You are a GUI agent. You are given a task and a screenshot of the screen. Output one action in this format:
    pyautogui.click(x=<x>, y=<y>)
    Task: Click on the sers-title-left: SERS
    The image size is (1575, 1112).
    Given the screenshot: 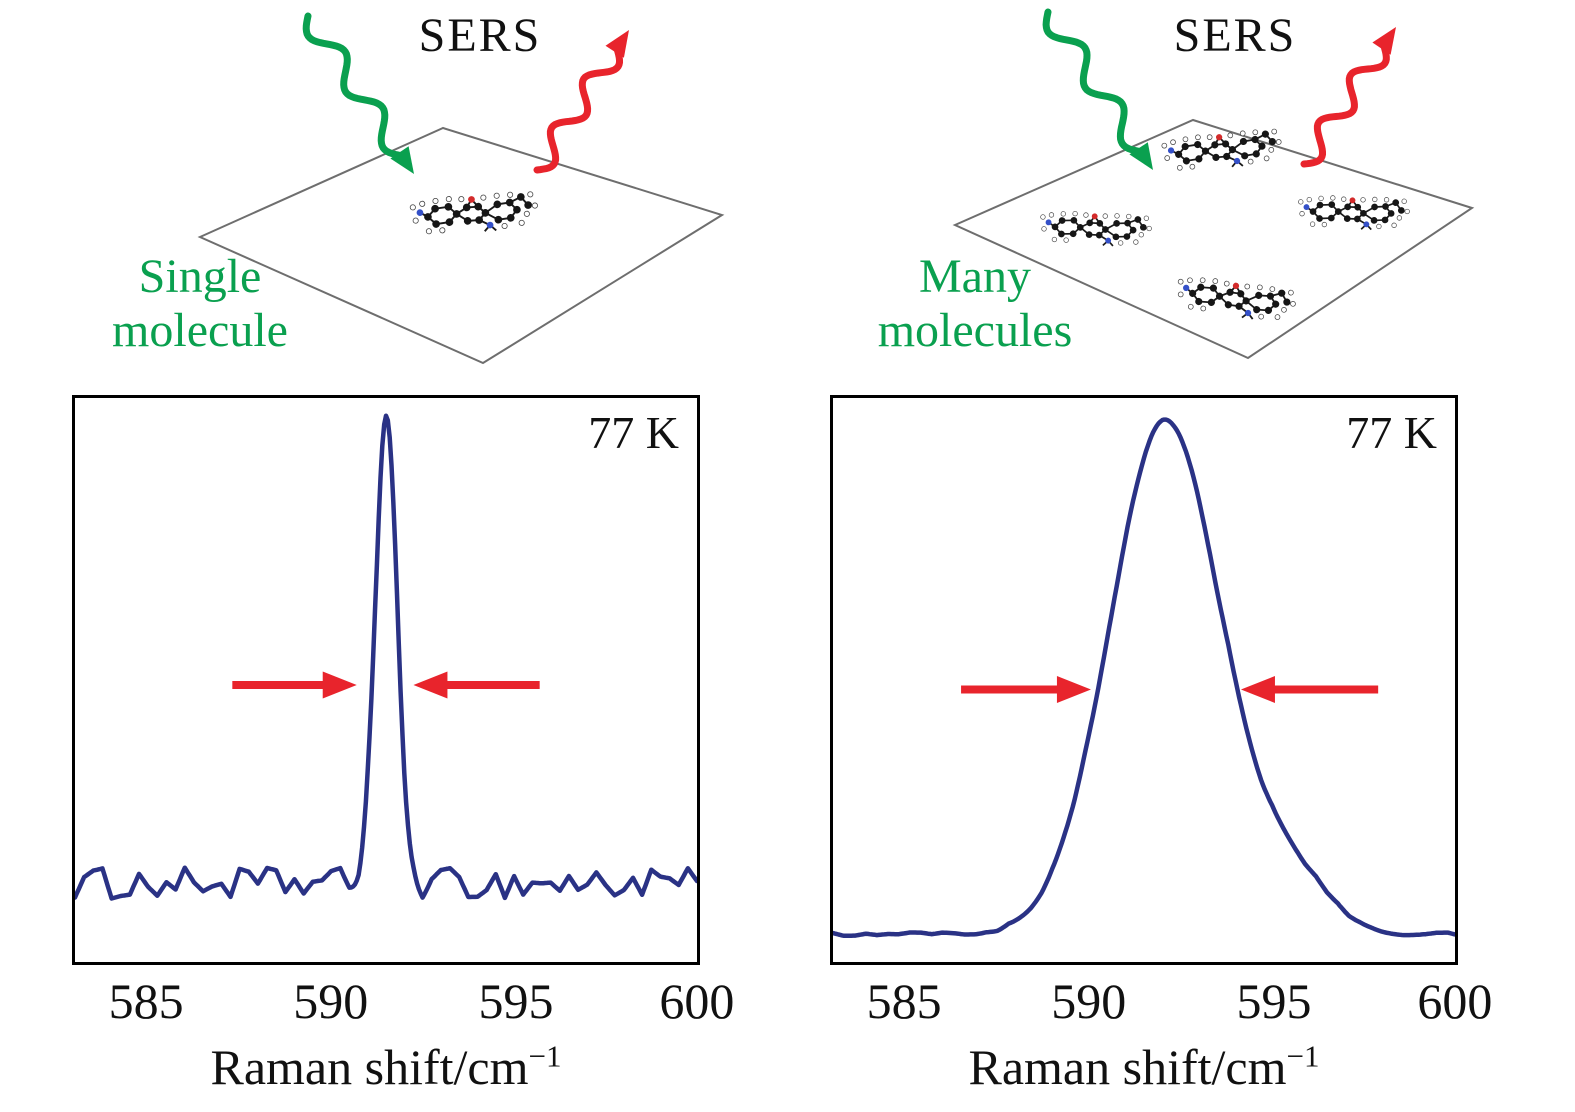 What is the action you would take?
    pyautogui.click(x=480, y=35)
    